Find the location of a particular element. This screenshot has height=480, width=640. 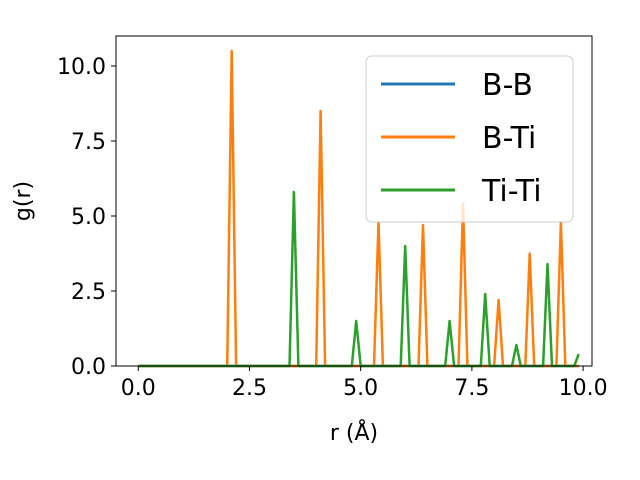

legend-label-b-b: B-B is located at coordinates (507, 85).